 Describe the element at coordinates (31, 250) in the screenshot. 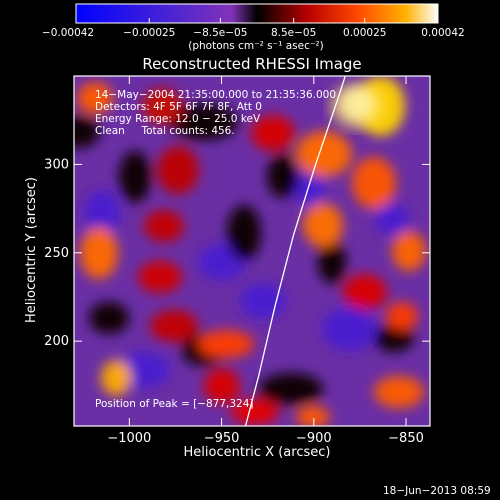

I see `y-axis-label: Heliocentric Y (arcsec)` at that location.